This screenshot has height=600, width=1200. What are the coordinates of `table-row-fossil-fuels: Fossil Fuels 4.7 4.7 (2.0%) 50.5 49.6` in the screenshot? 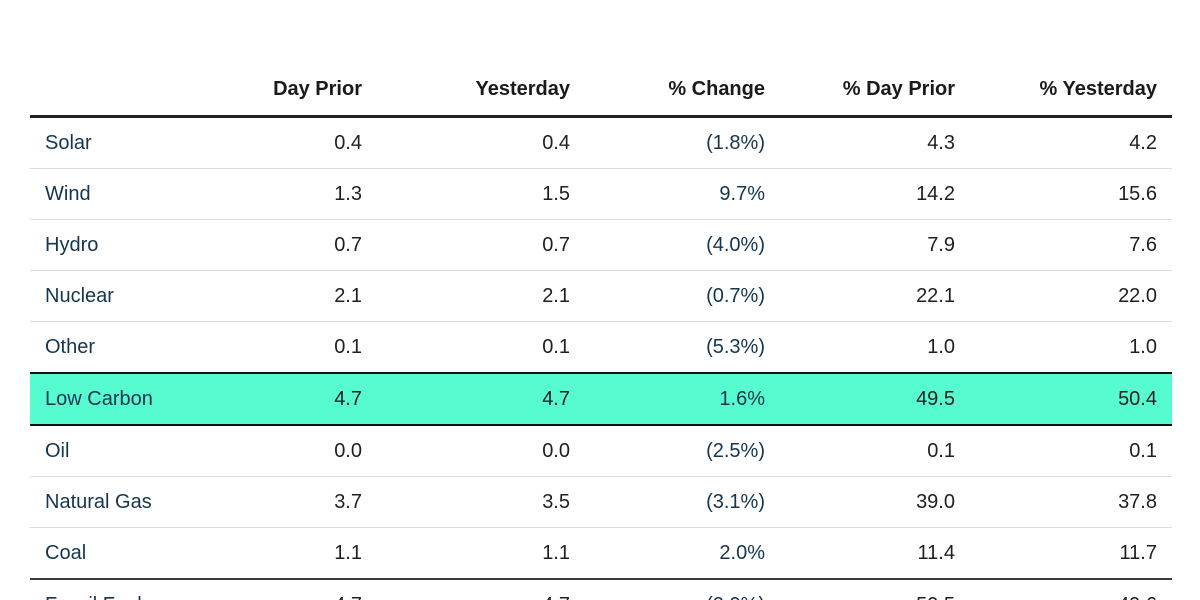 It's located at (601, 589).